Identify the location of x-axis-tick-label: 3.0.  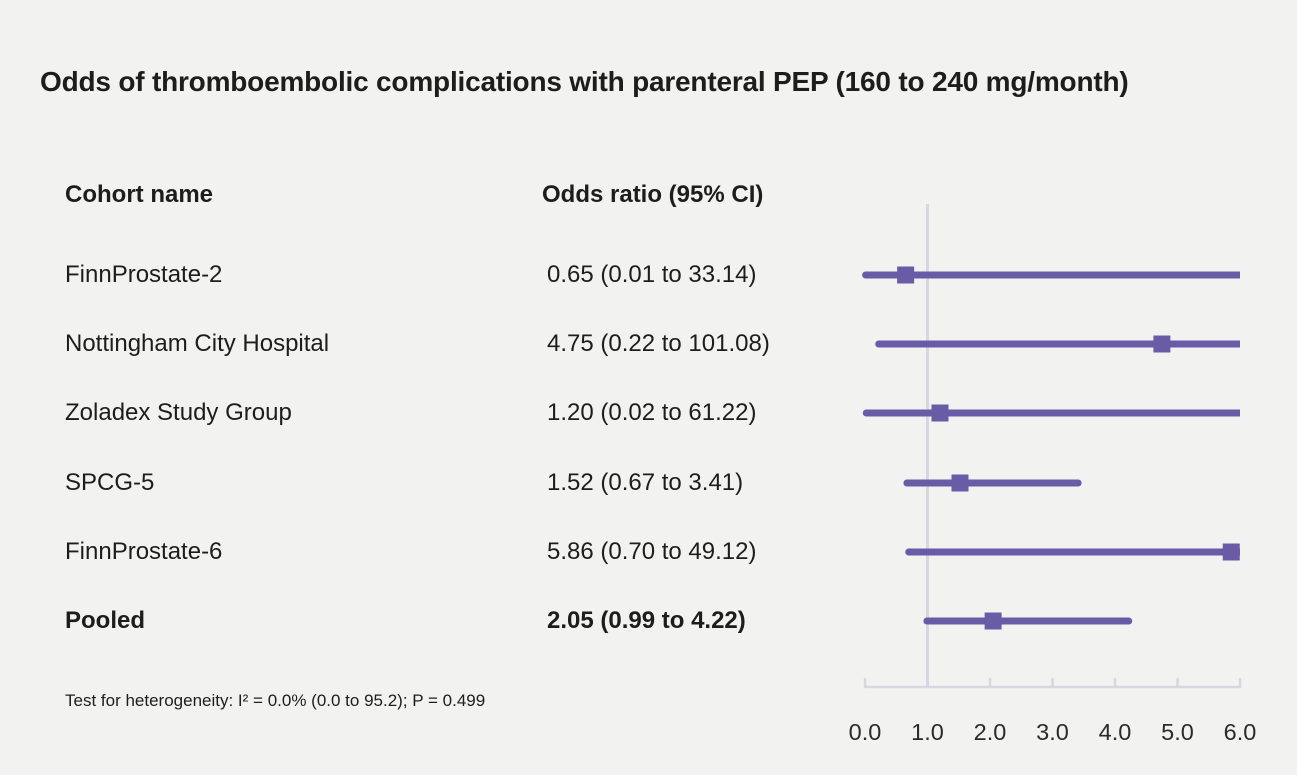
(1052, 732).